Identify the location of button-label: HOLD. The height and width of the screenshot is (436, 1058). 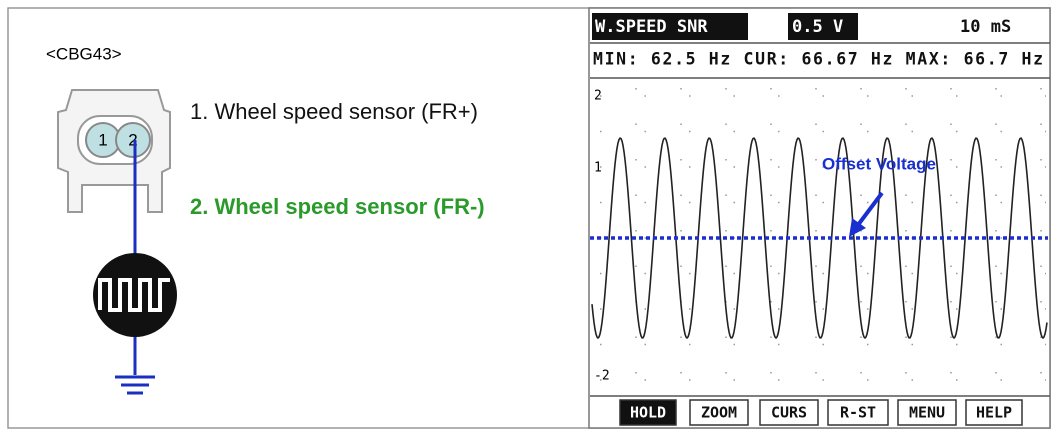
(648, 413).